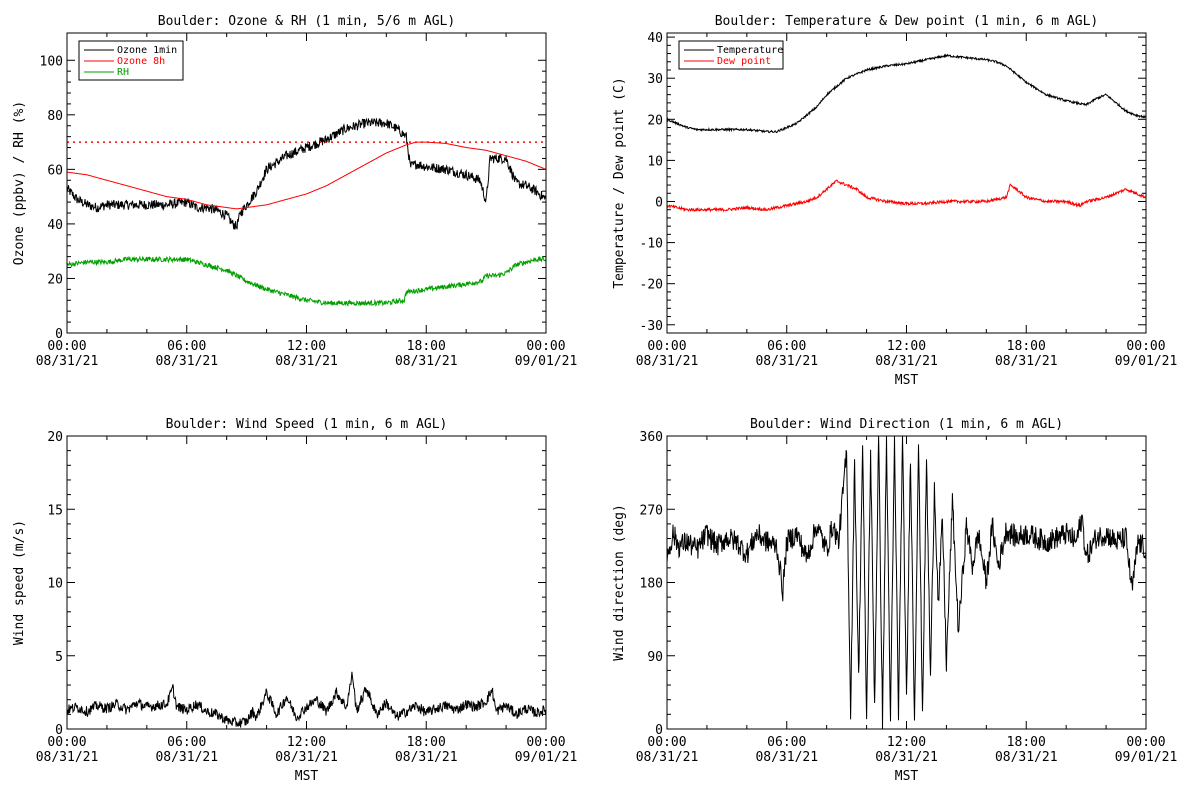  I want to click on y-tick-label: 270, so click(651, 510).